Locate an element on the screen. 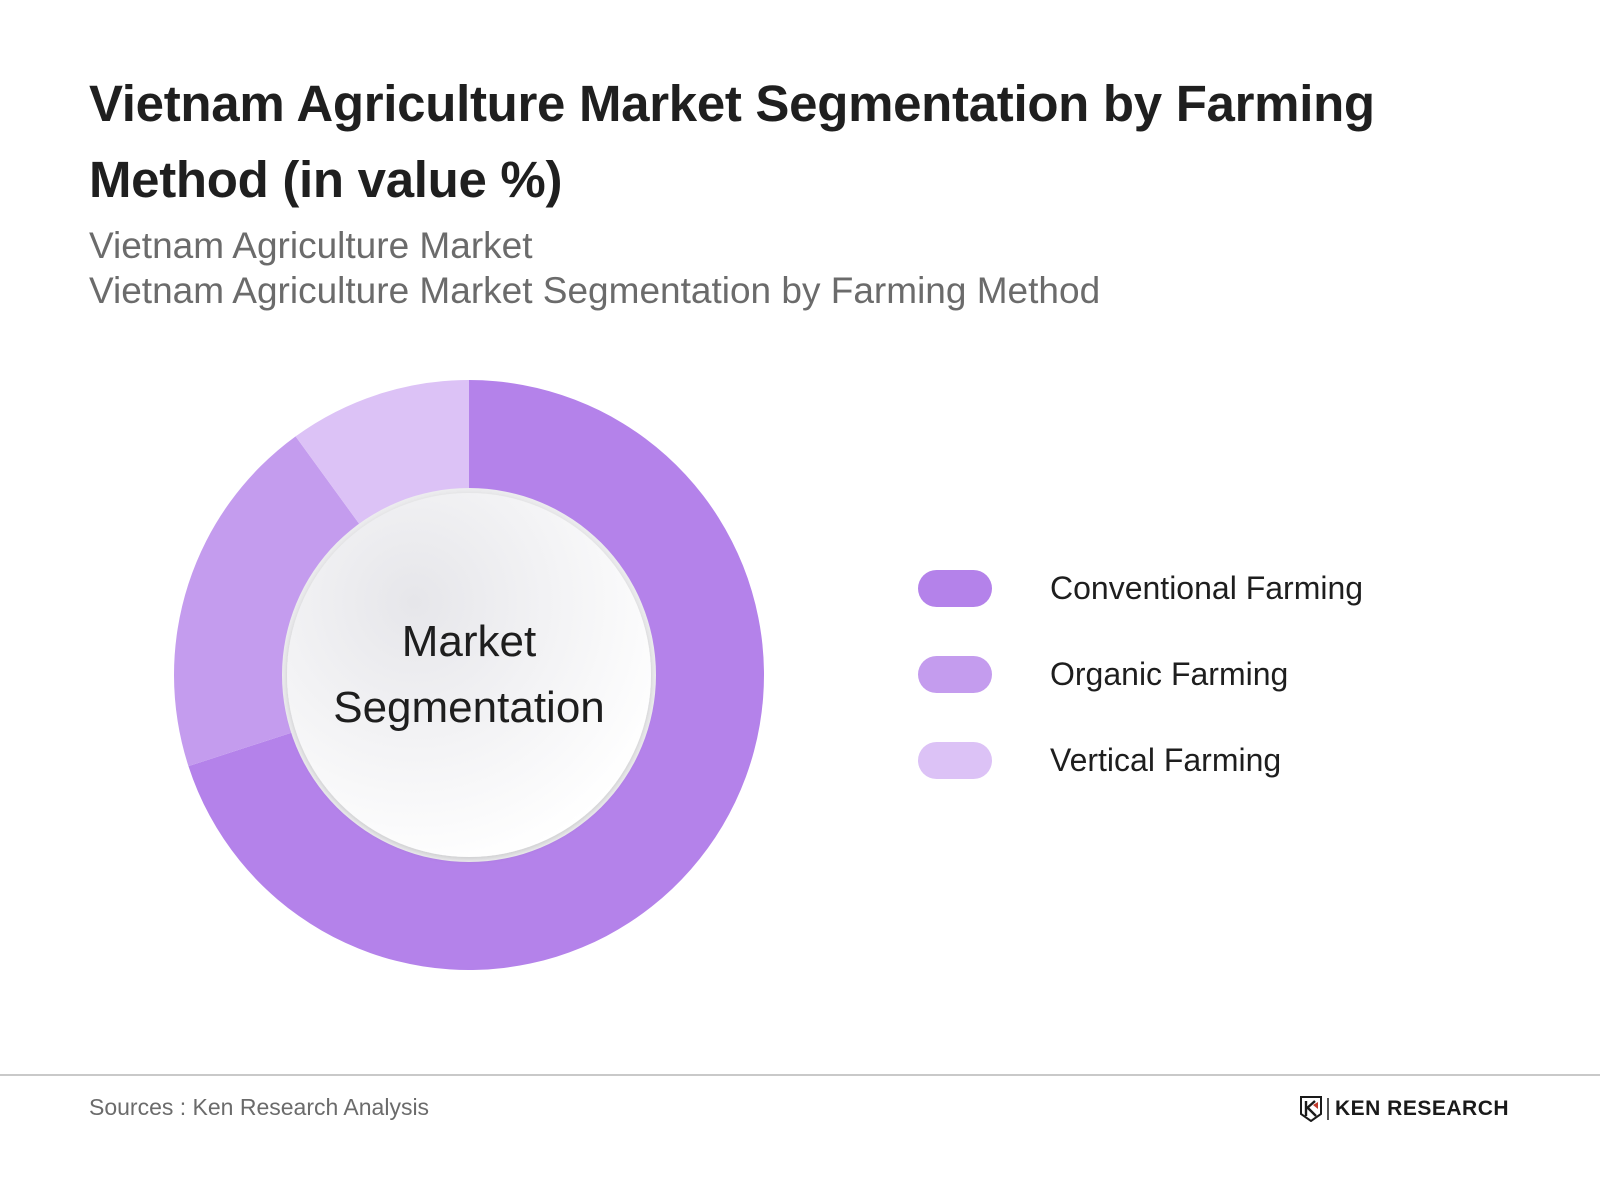 This screenshot has width=1600, height=1200. legend-item-organic: Organic Farming is located at coordinates (1178, 675).